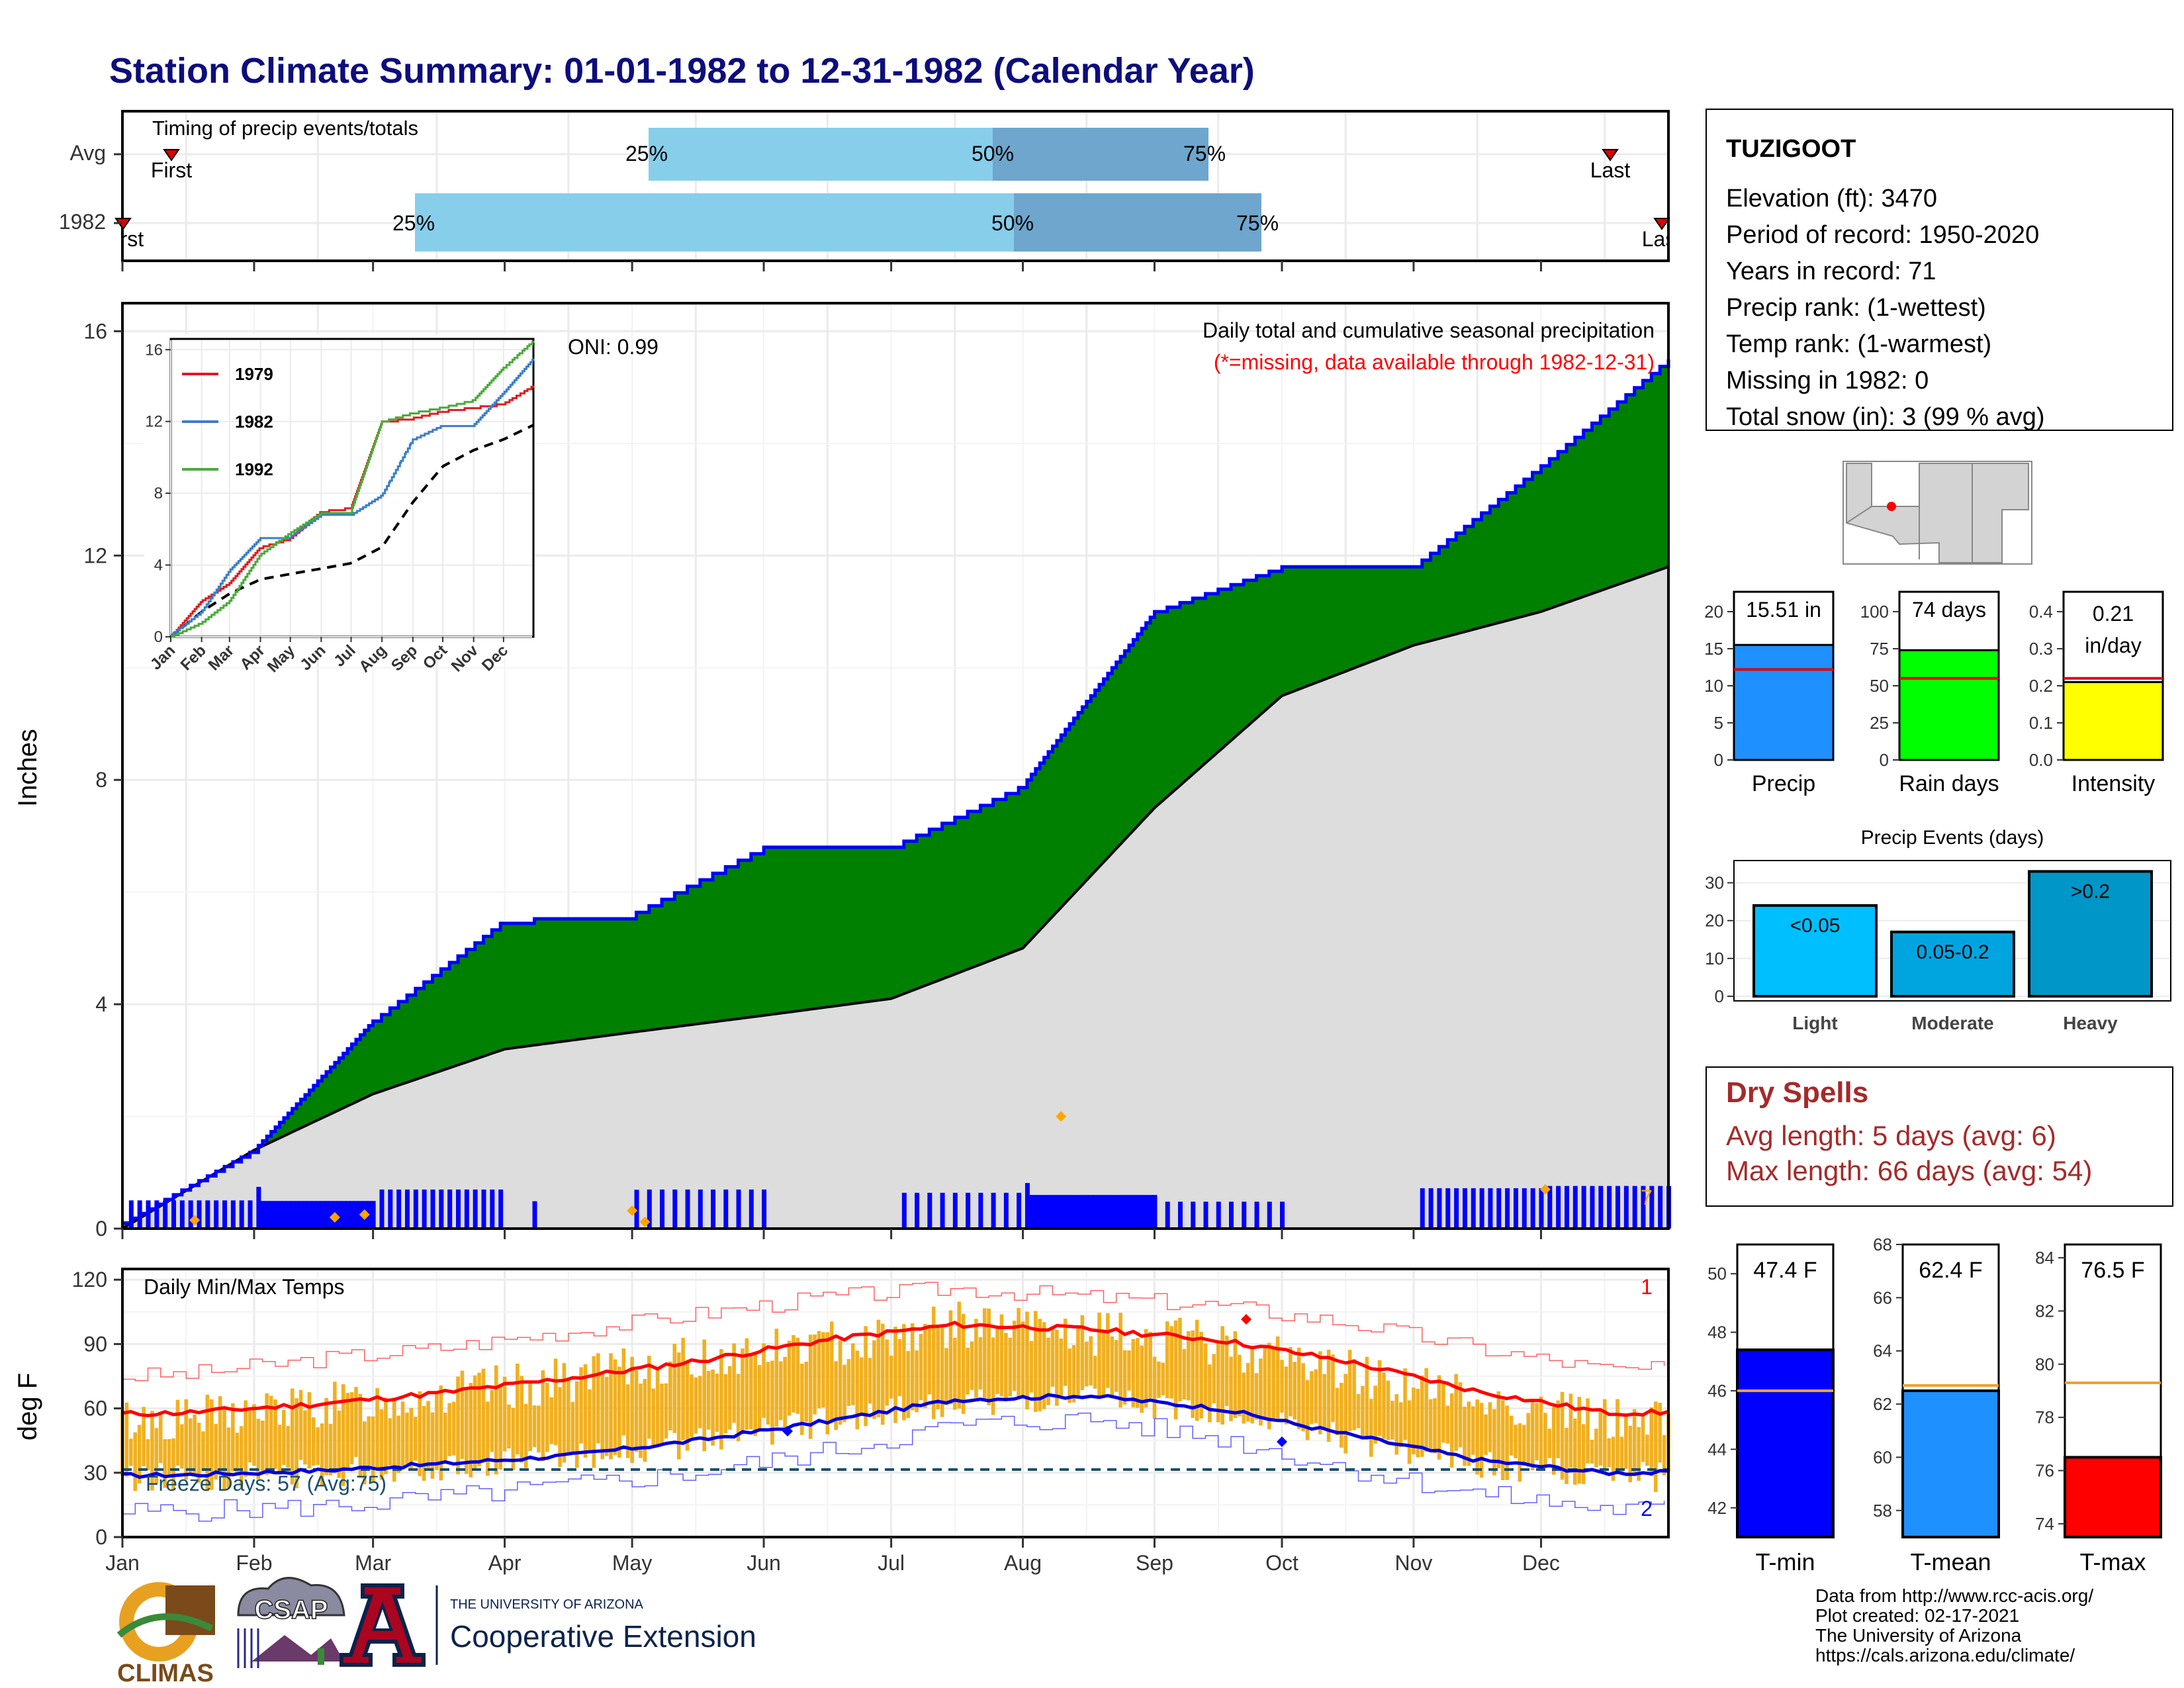  Describe the element at coordinates (171, 155) in the screenshot. I see `avg-first-marker` at that location.